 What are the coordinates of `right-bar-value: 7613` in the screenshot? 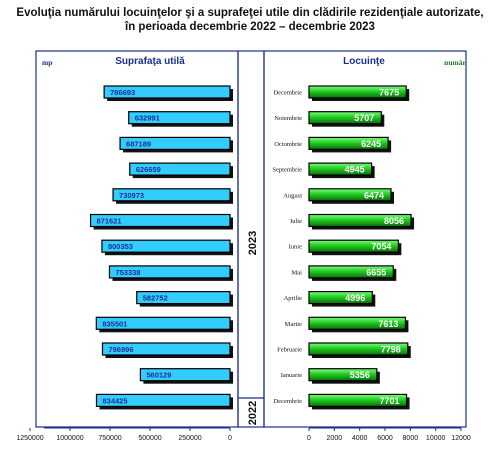 It's located at (388, 324).